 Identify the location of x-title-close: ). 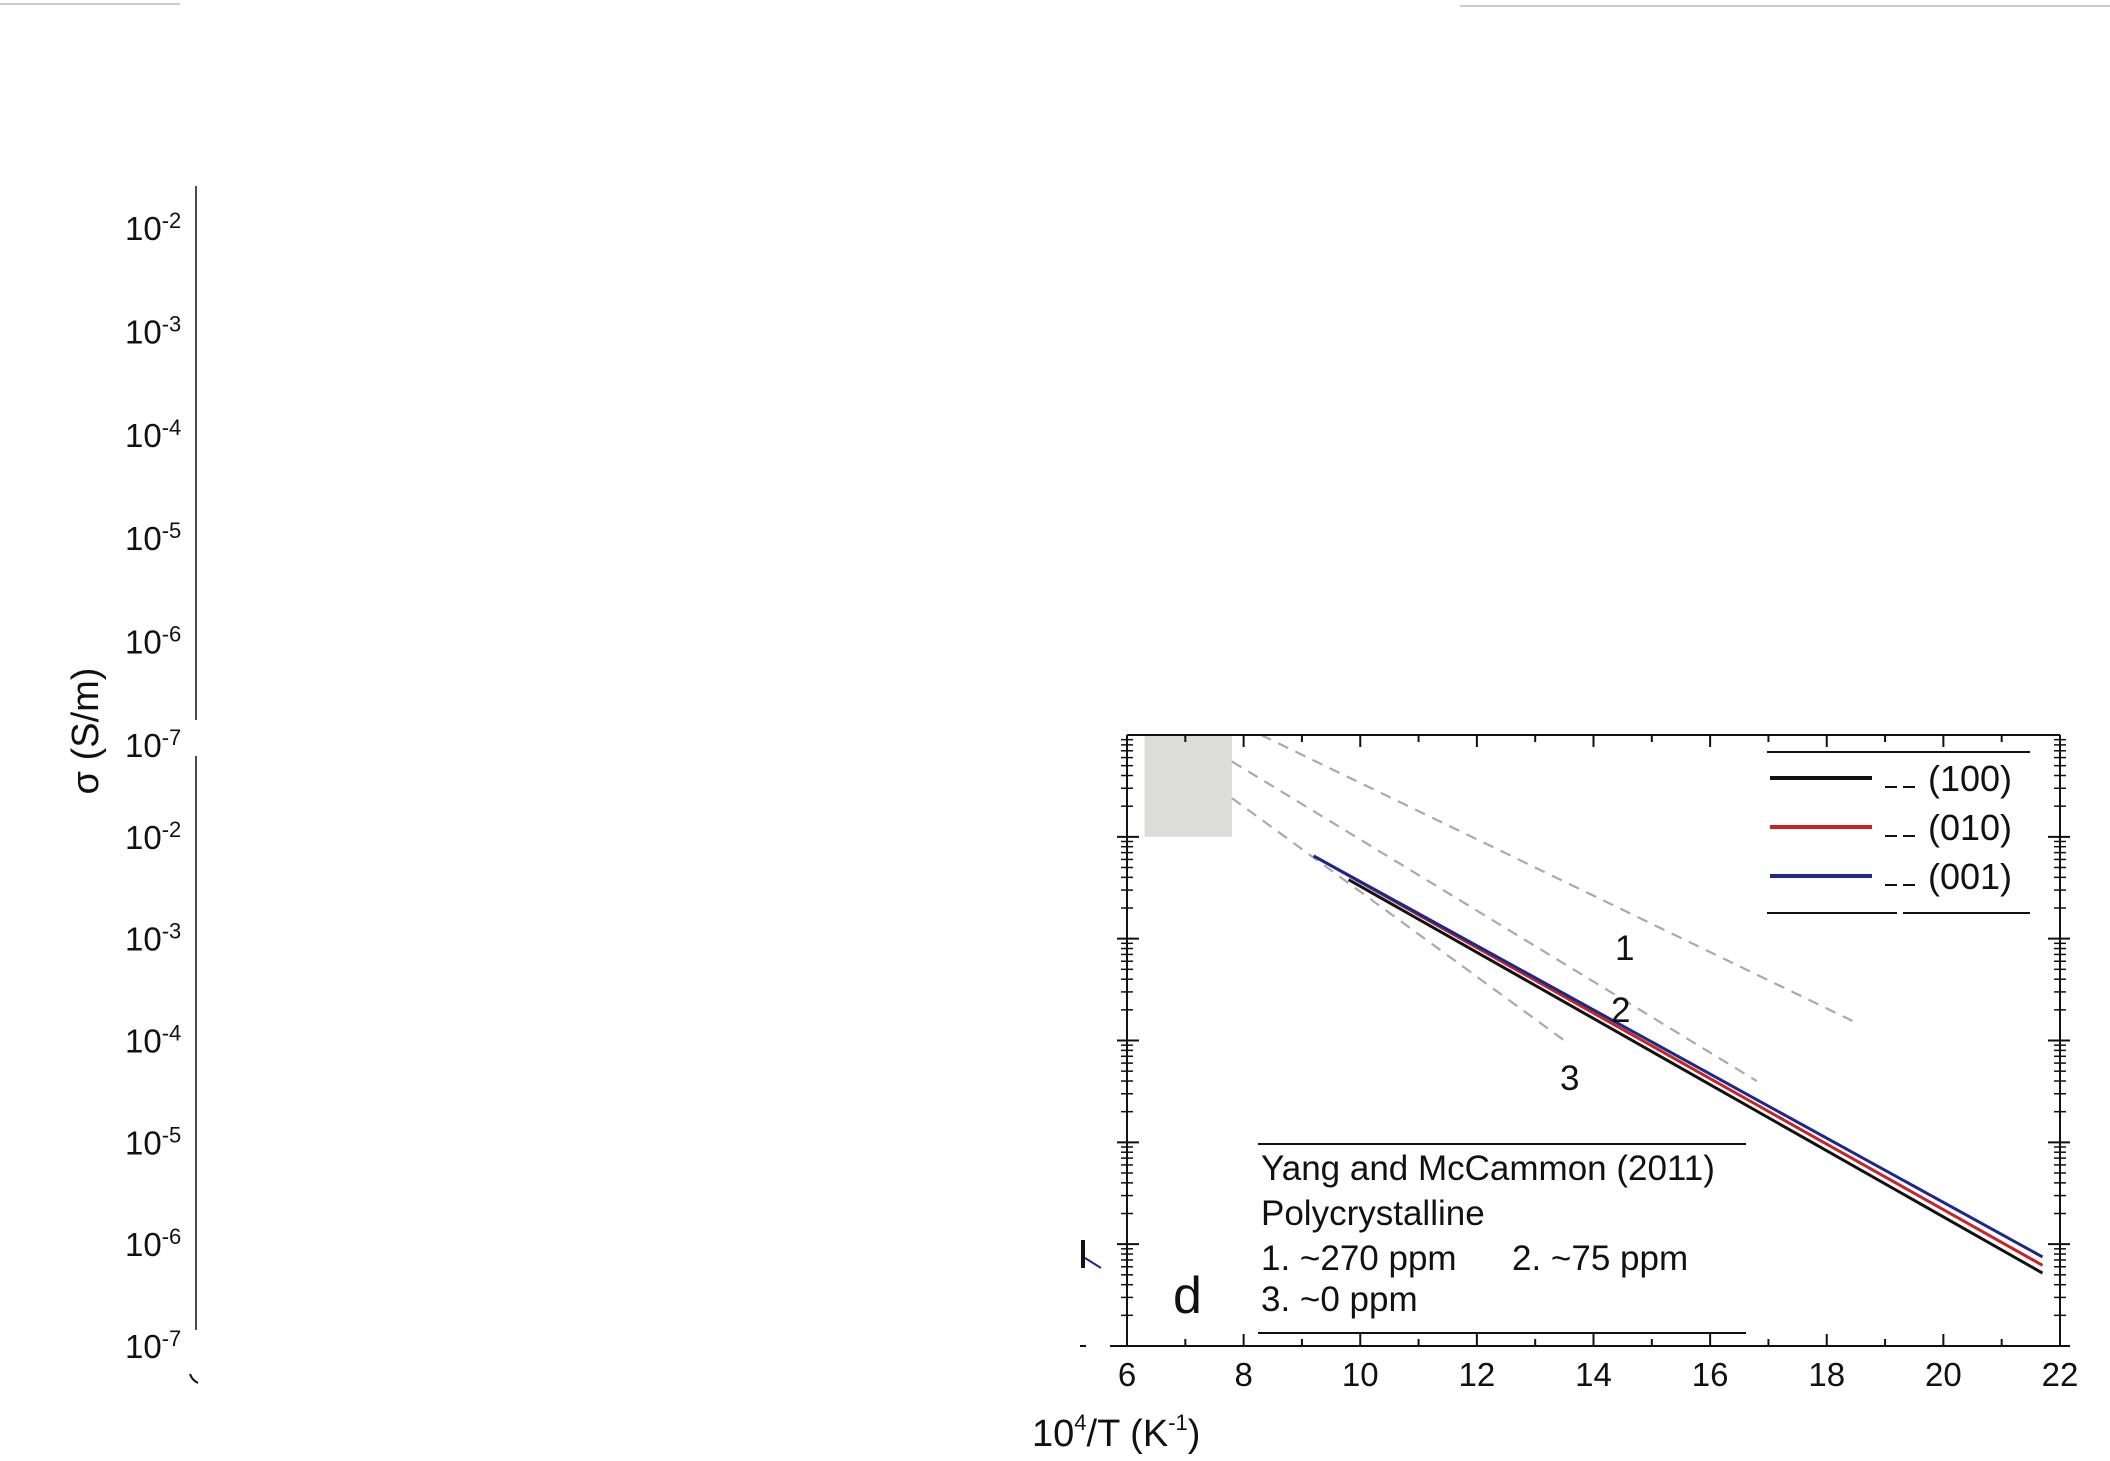
(1194, 1434).